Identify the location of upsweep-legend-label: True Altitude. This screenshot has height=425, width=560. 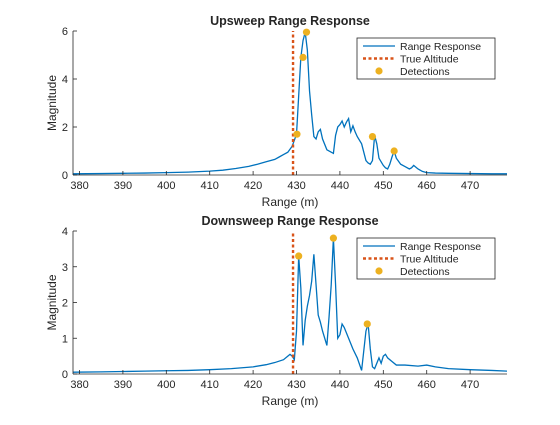
(429, 59).